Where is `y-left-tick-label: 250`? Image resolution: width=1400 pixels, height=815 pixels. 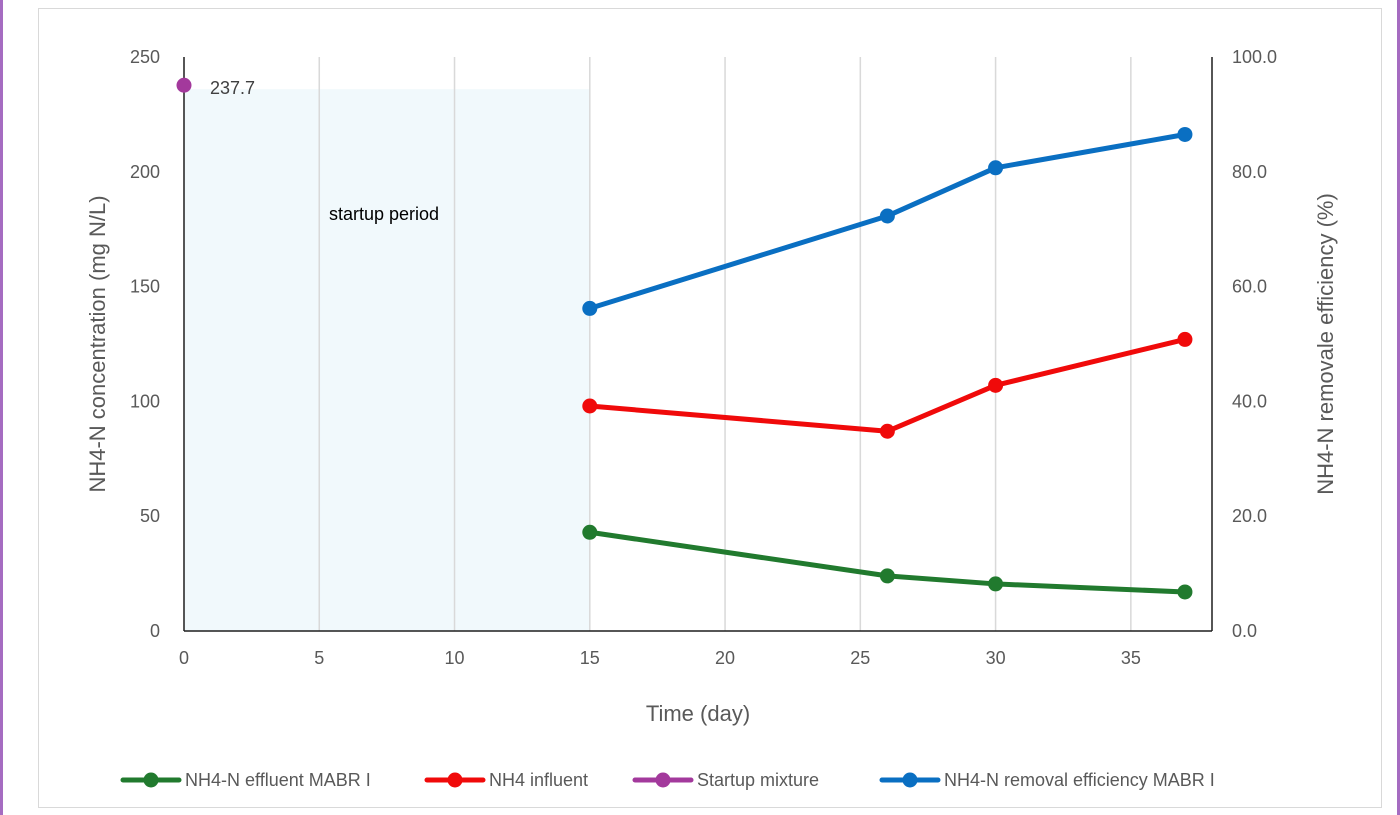 y-left-tick-label: 250 is located at coordinates (145, 57).